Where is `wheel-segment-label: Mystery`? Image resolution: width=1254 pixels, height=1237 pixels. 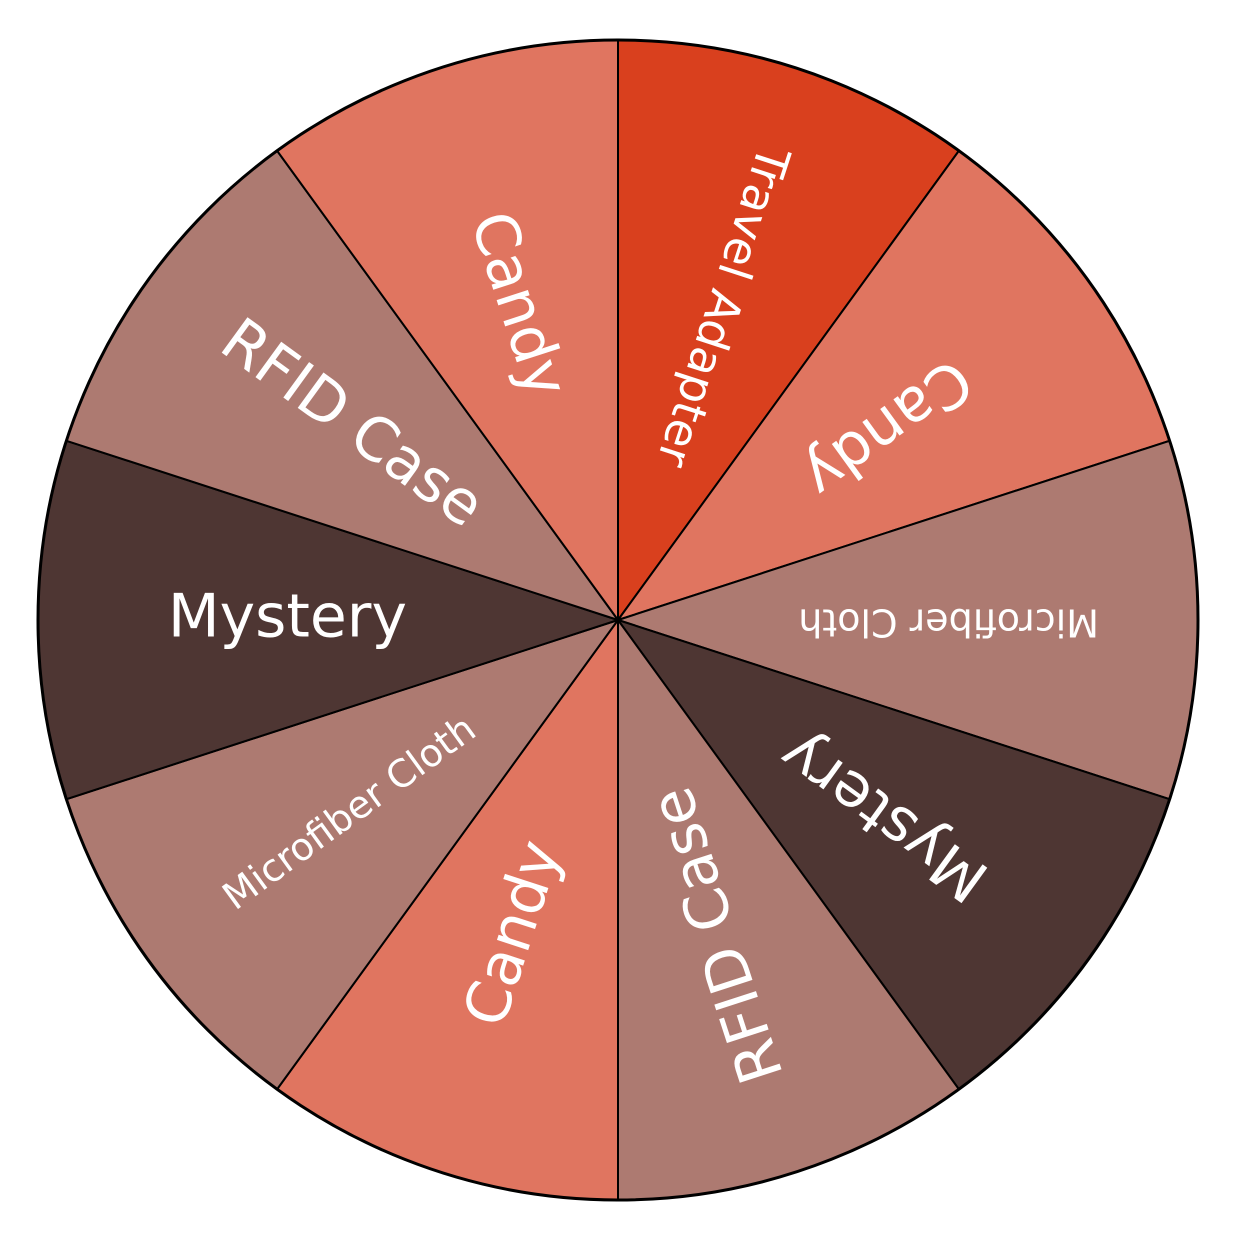 wheel-segment-label: Mystery is located at coordinates (287, 617).